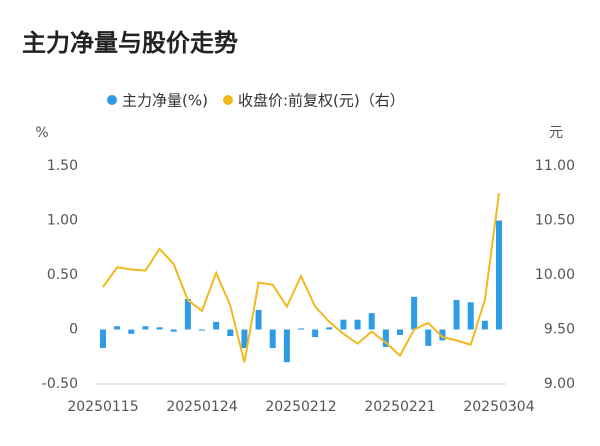  I want to click on y-tick-label: -0.50, so click(60, 384).